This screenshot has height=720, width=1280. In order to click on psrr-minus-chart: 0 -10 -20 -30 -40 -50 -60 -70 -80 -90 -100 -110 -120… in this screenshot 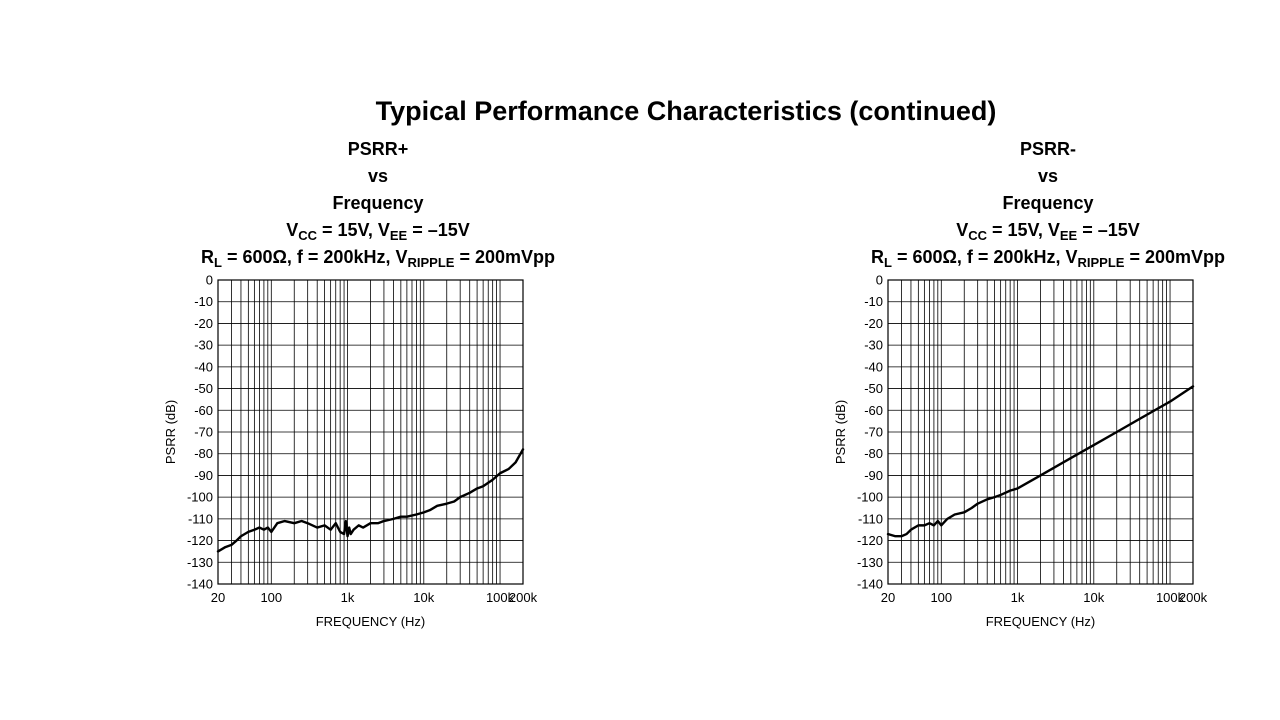, I will do `click(1020, 451)`.